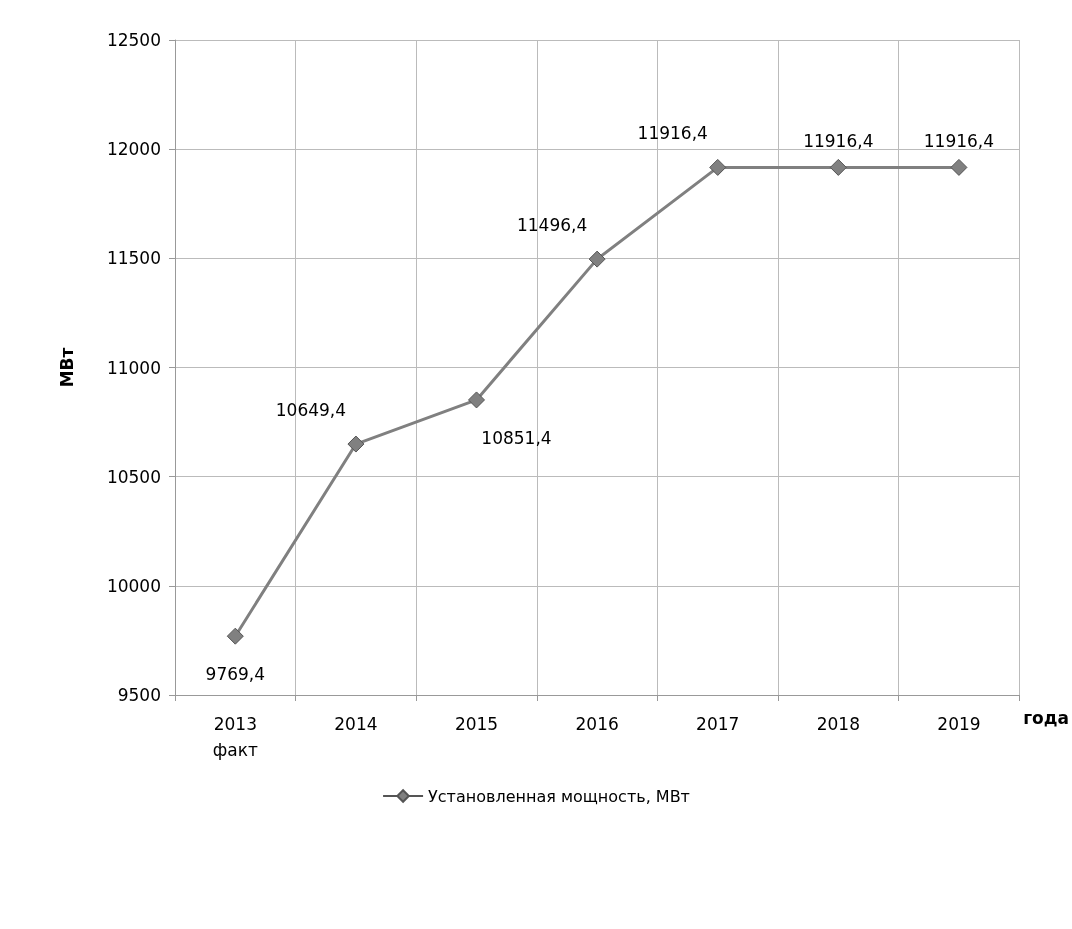  I want to click on x-tick-label: 2016, so click(597, 724).